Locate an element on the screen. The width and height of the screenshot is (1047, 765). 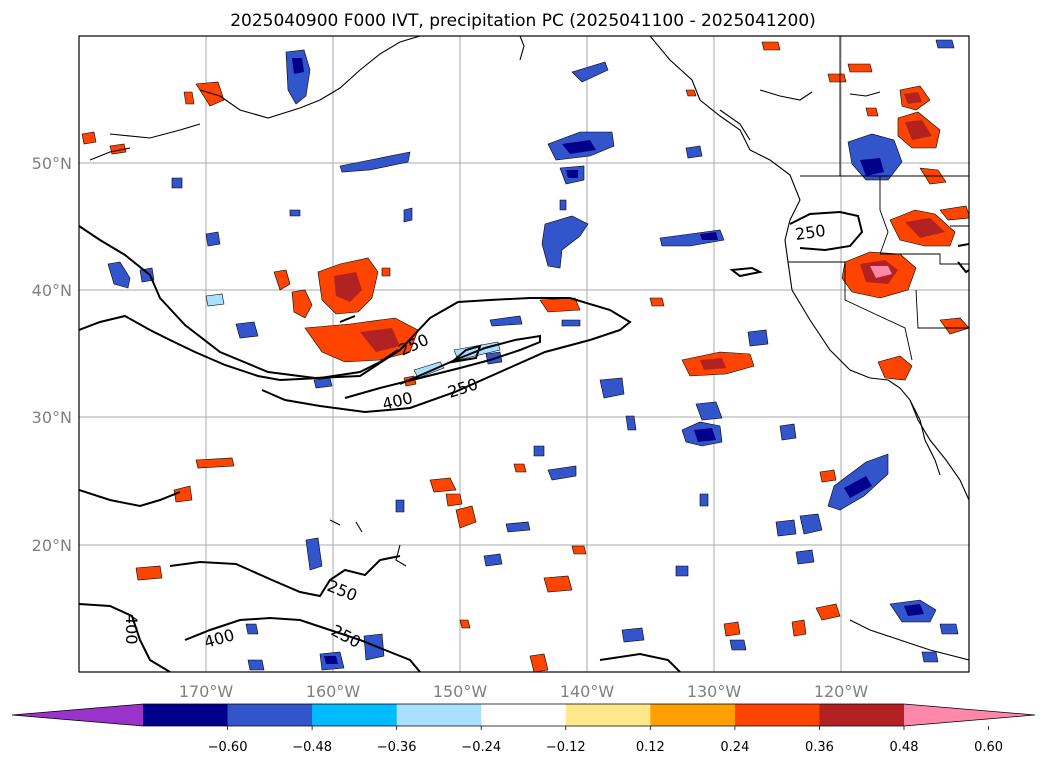
longitude-labels: 170°W 160°W 150°W 140°W 130°W 120°W is located at coordinates (524, 691).